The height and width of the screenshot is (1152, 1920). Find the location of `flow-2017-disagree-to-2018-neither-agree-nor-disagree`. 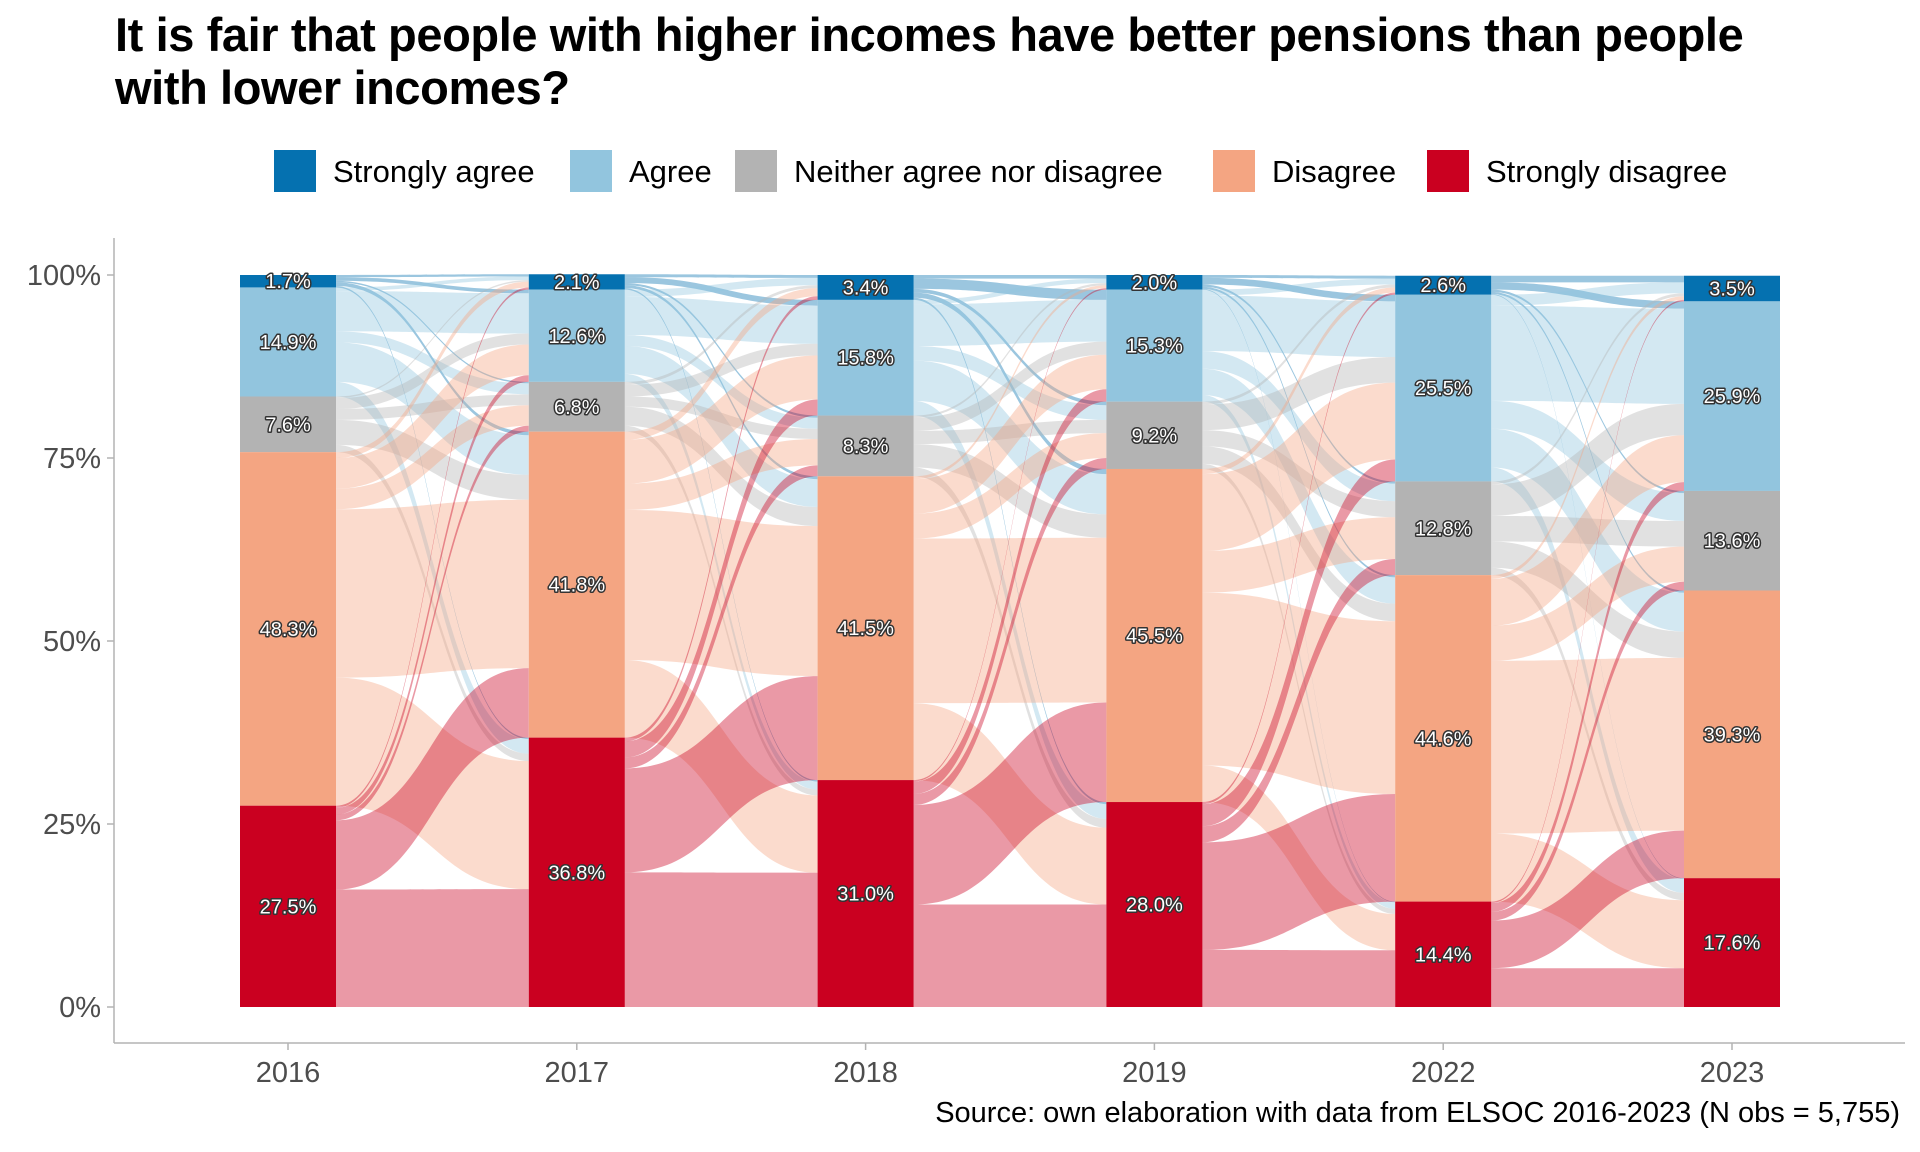

flow-2017-disagree-to-2018-neither-agree-nor-disagree is located at coordinates (721, 474).